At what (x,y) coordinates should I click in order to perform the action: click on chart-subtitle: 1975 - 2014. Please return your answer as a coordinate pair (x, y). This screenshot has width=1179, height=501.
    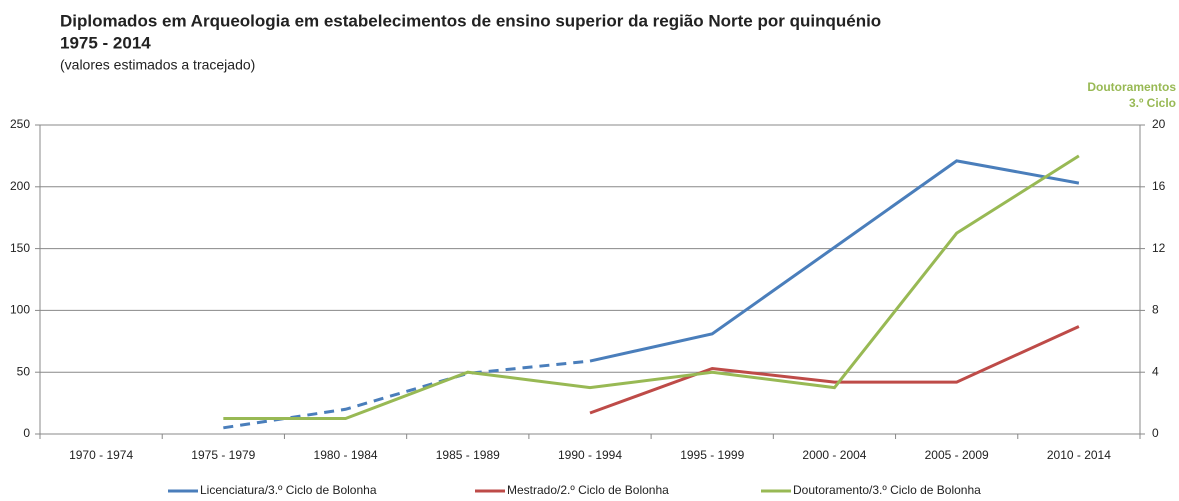
    Looking at the image, I should click on (105, 42).